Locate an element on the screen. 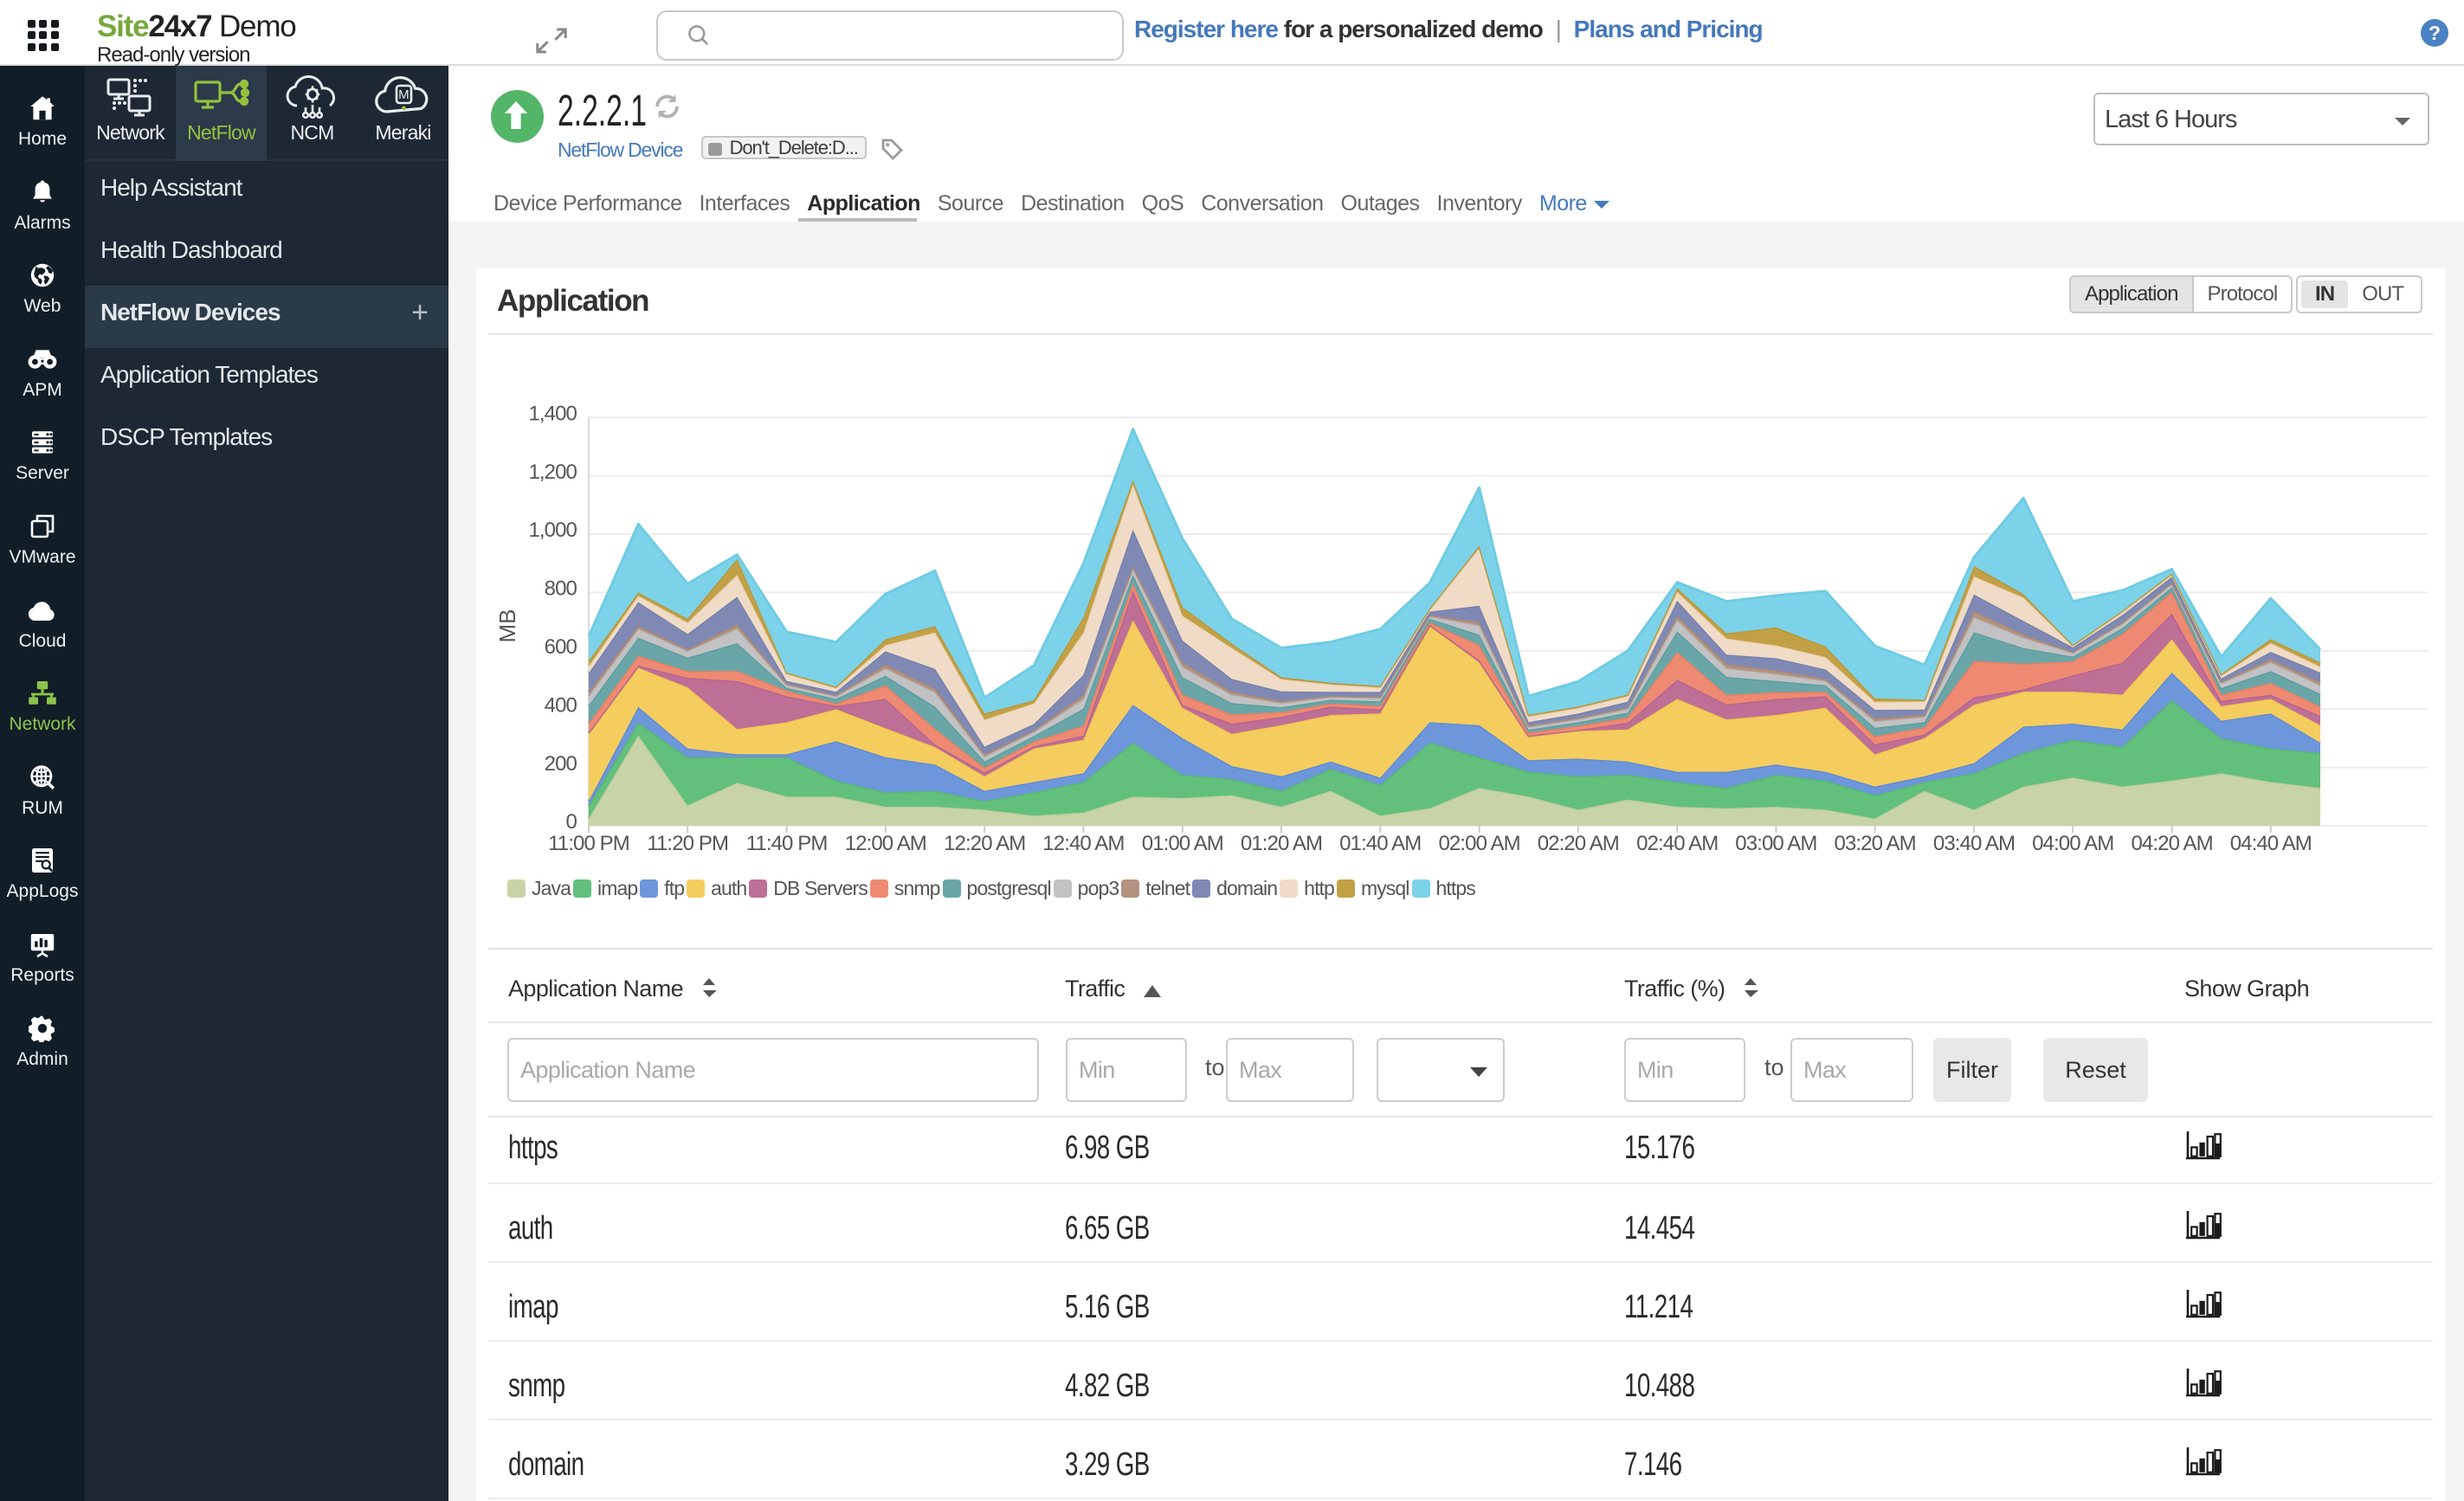 This screenshot has height=1501, width=2464. svg-text: 02:00 AM is located at coordinates (1478, 843).